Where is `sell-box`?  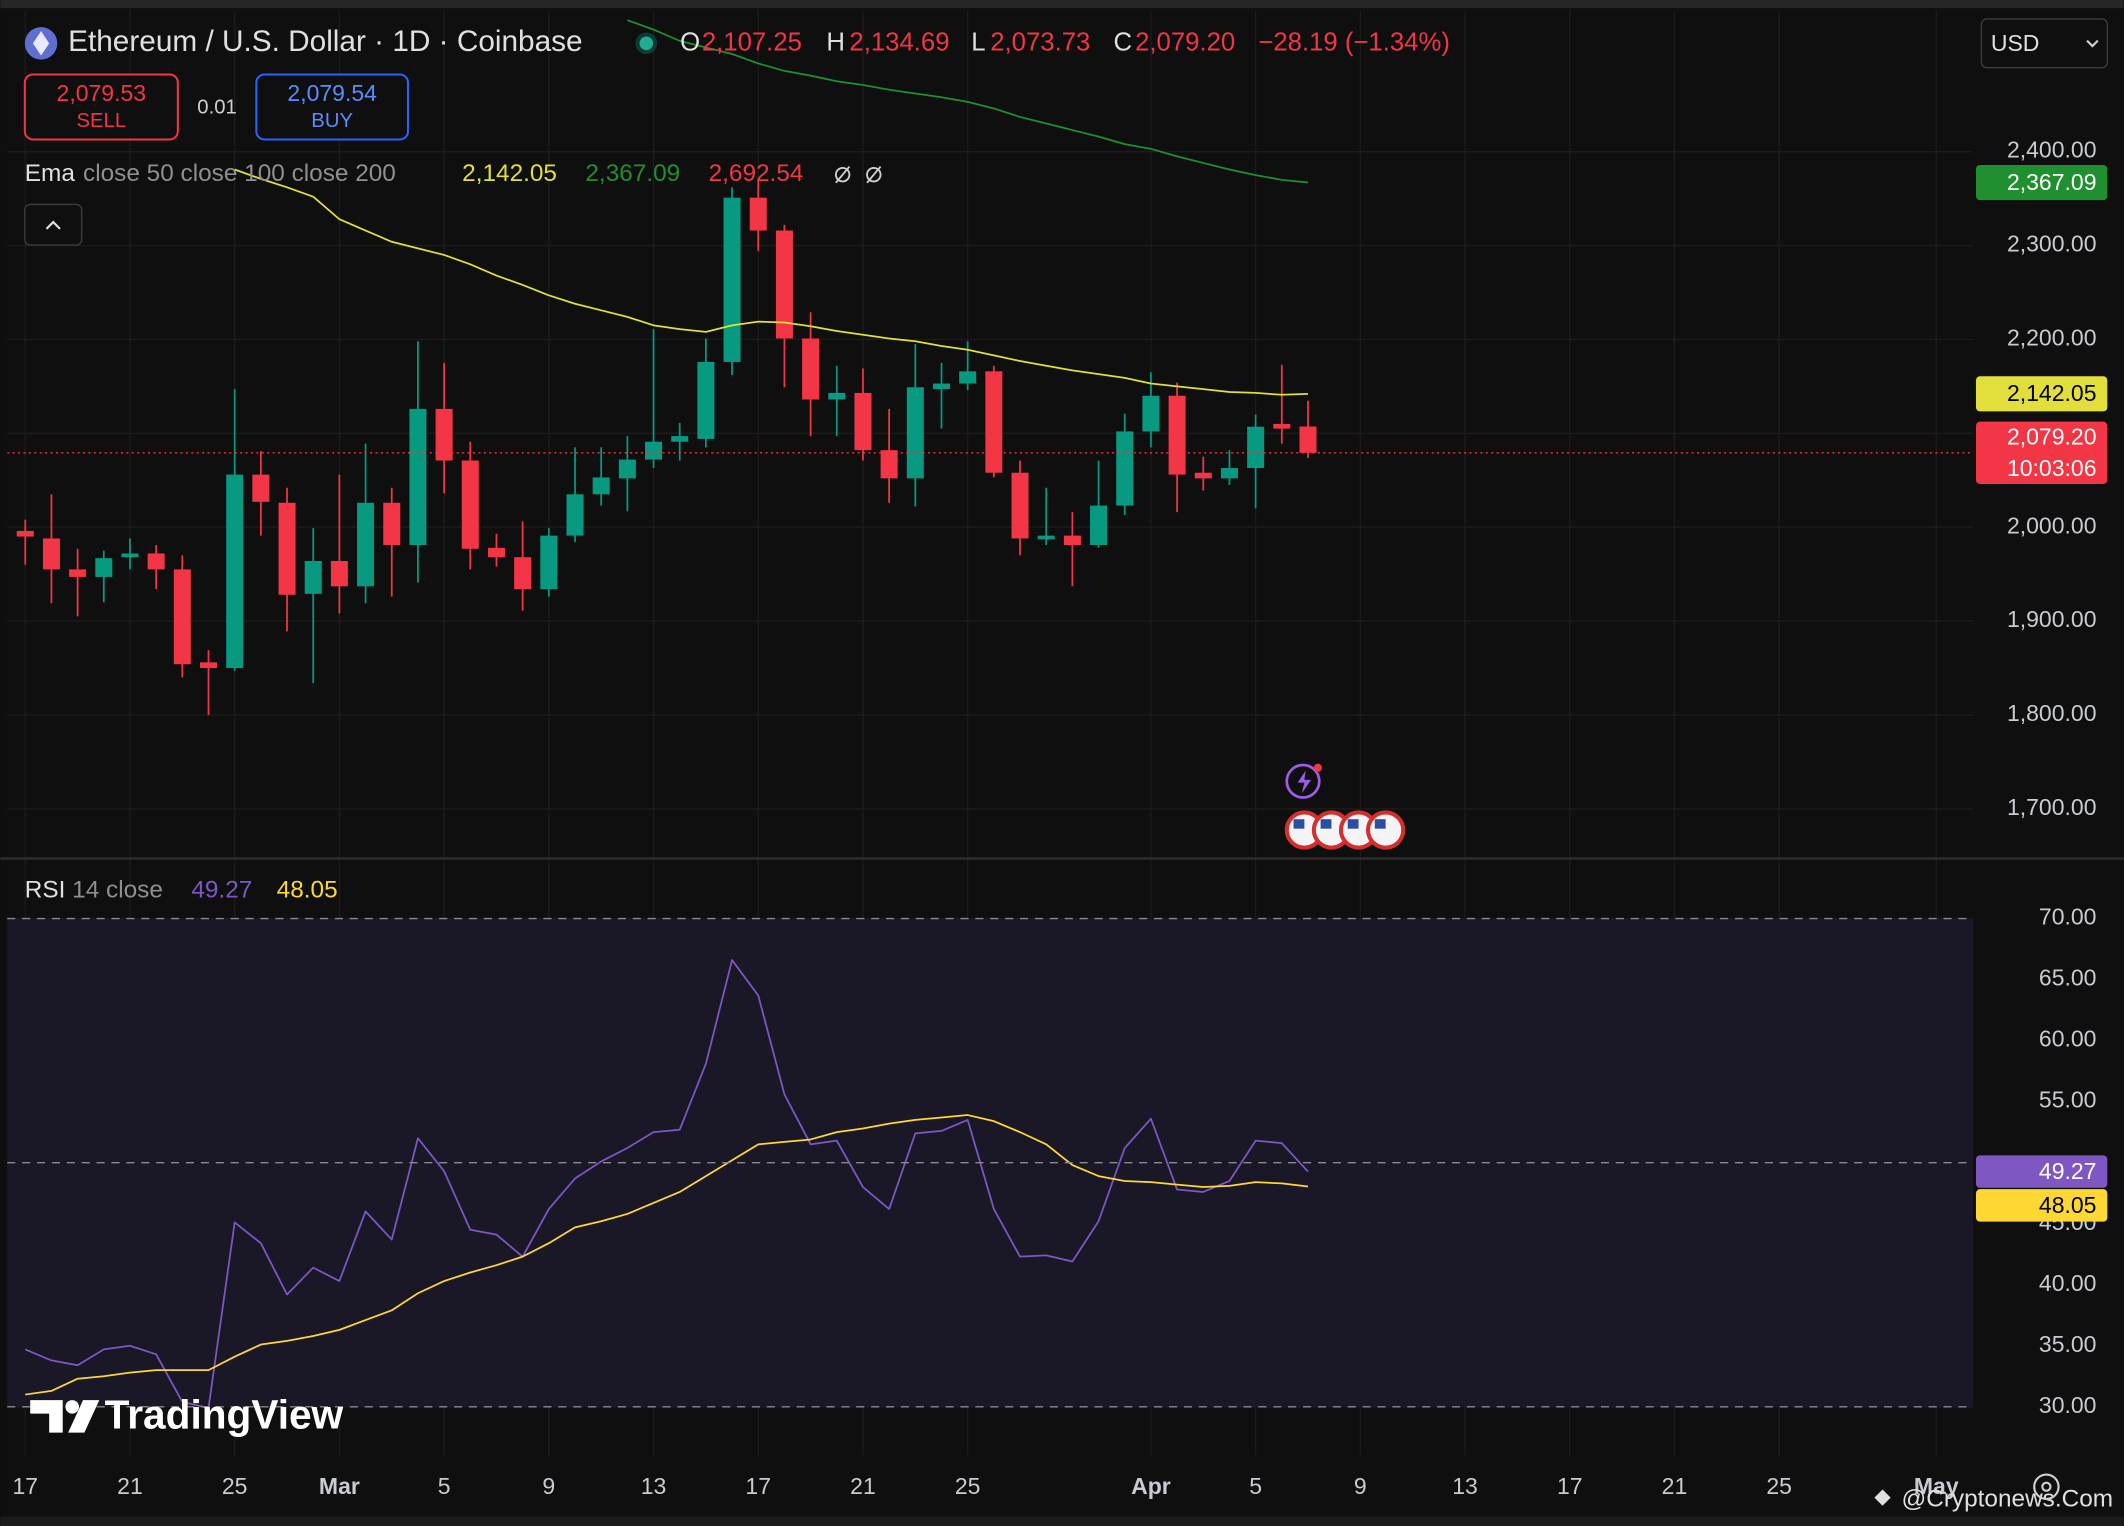
sell-box is located at coordinates (101, 107).